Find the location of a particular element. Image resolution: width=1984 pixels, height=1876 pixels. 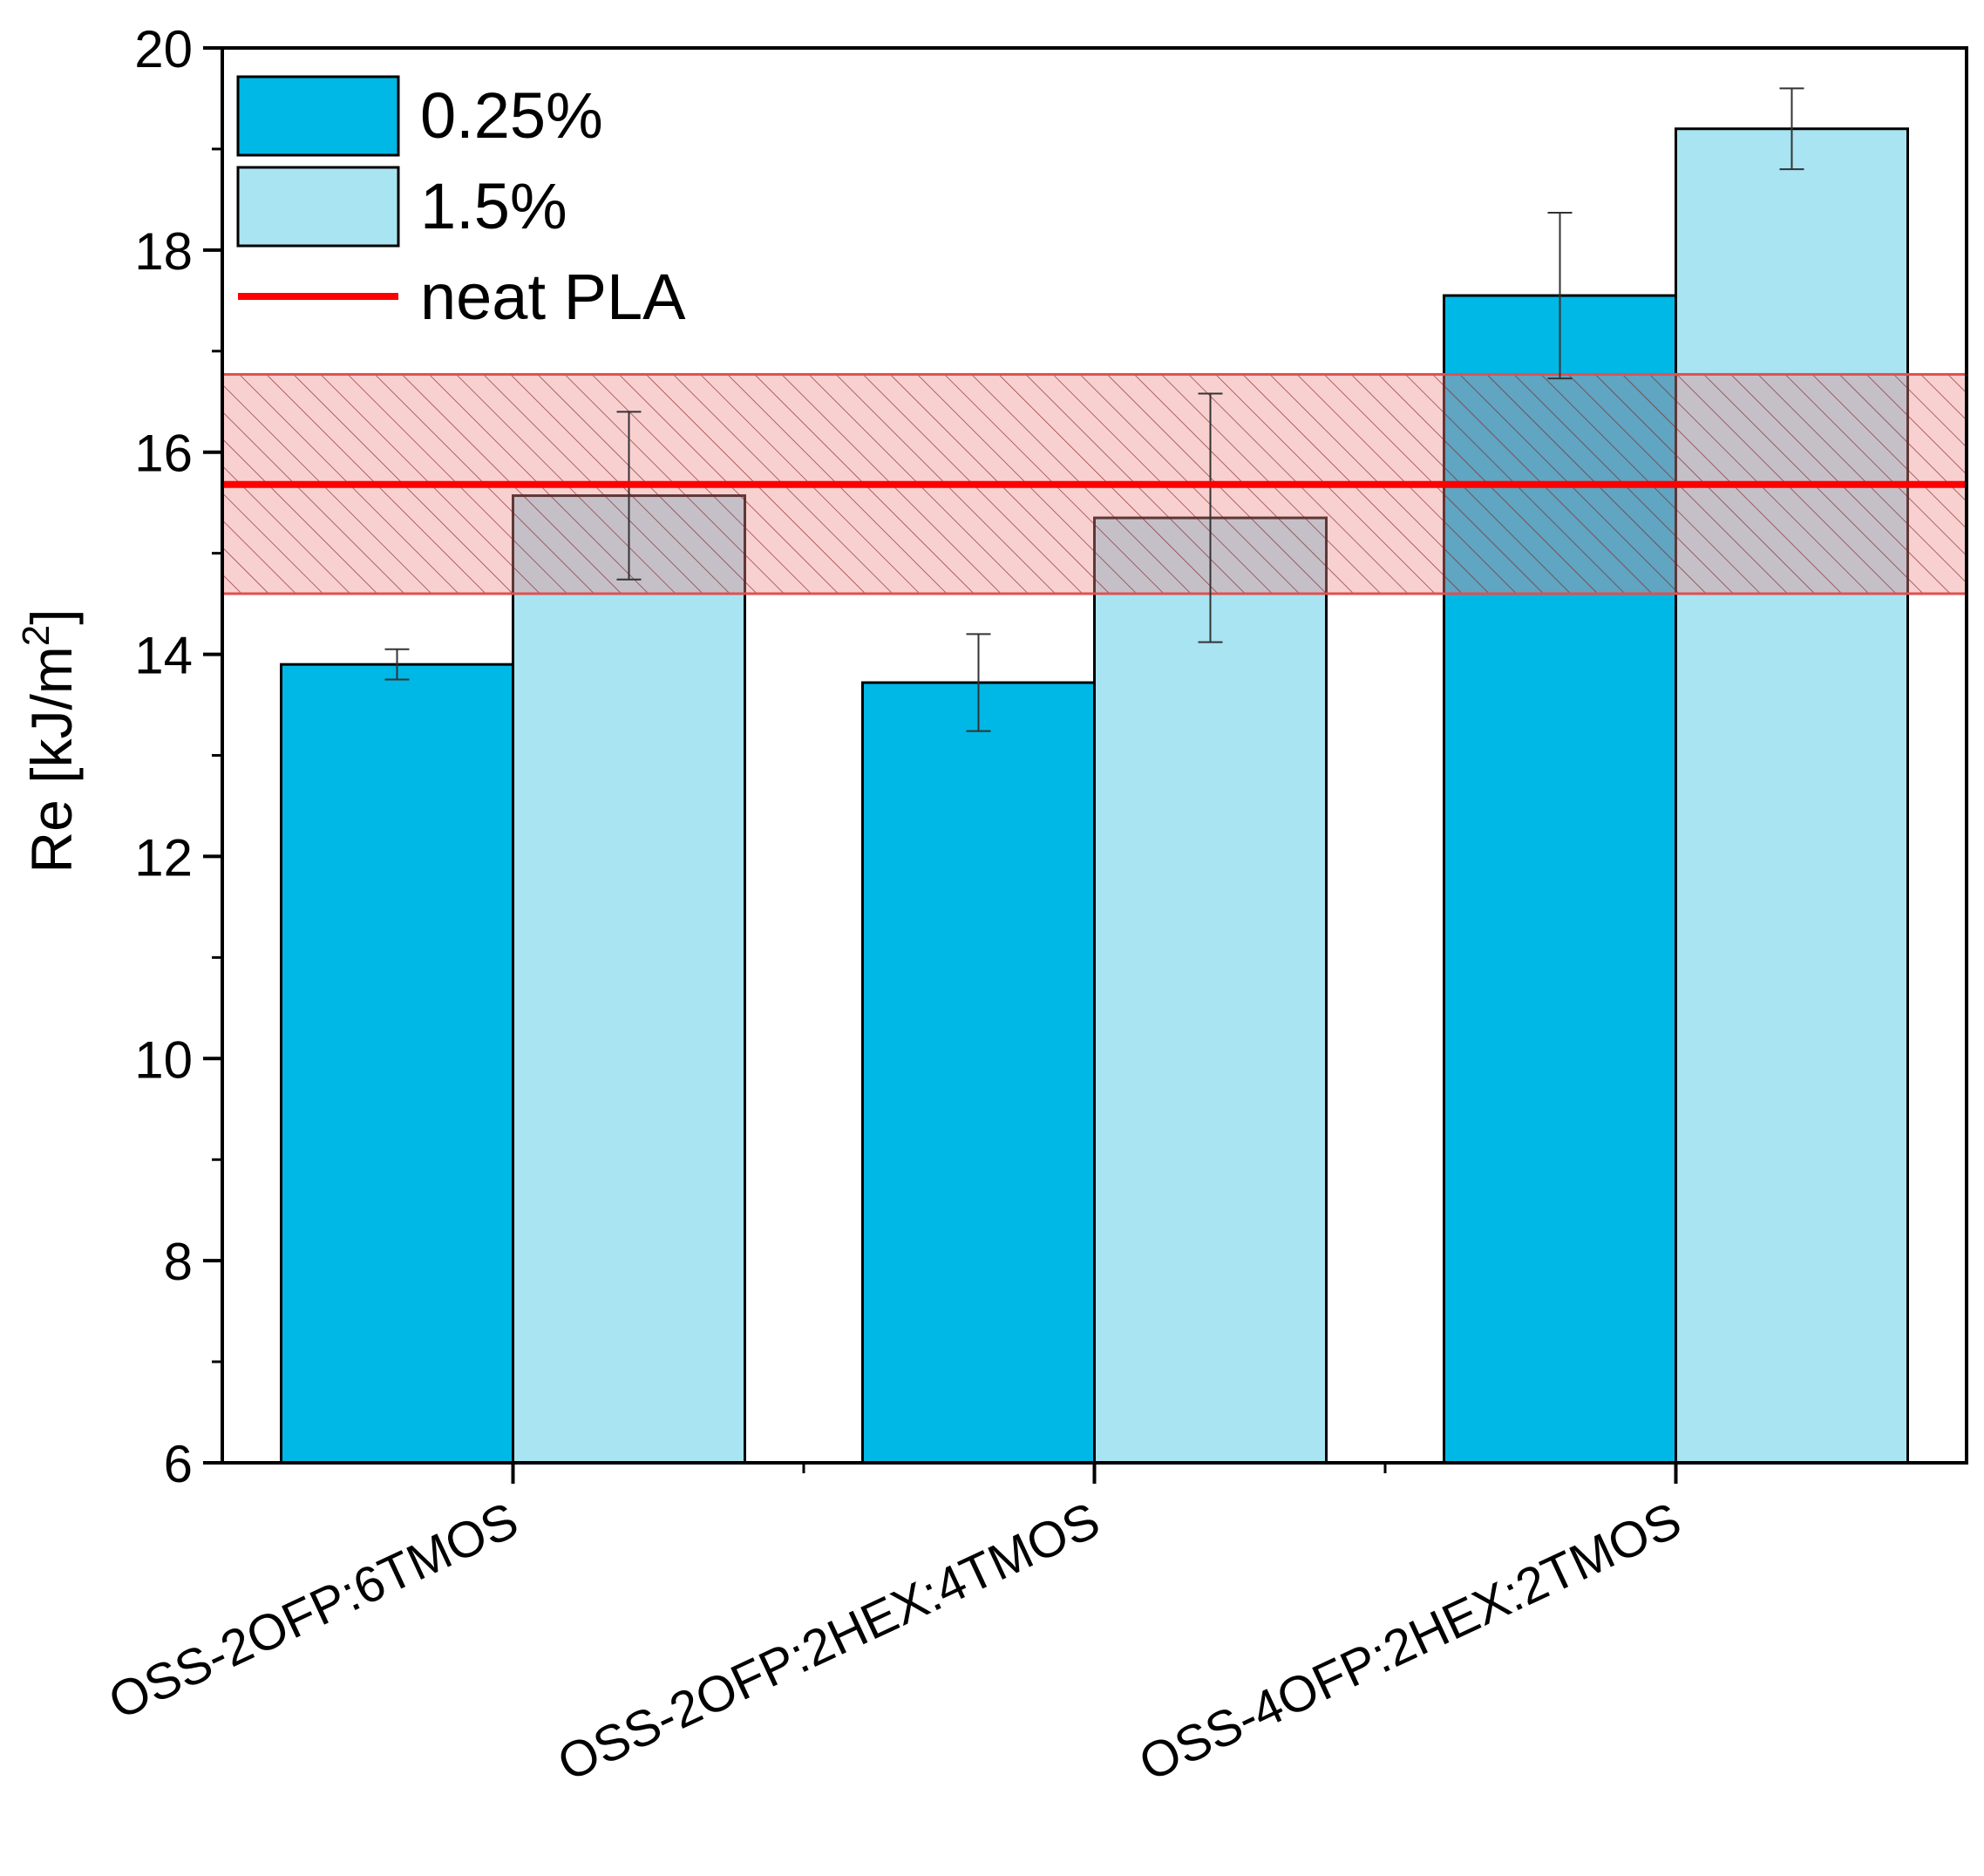

bar-series-1.5-3 is located at coordinates (1792, 796).